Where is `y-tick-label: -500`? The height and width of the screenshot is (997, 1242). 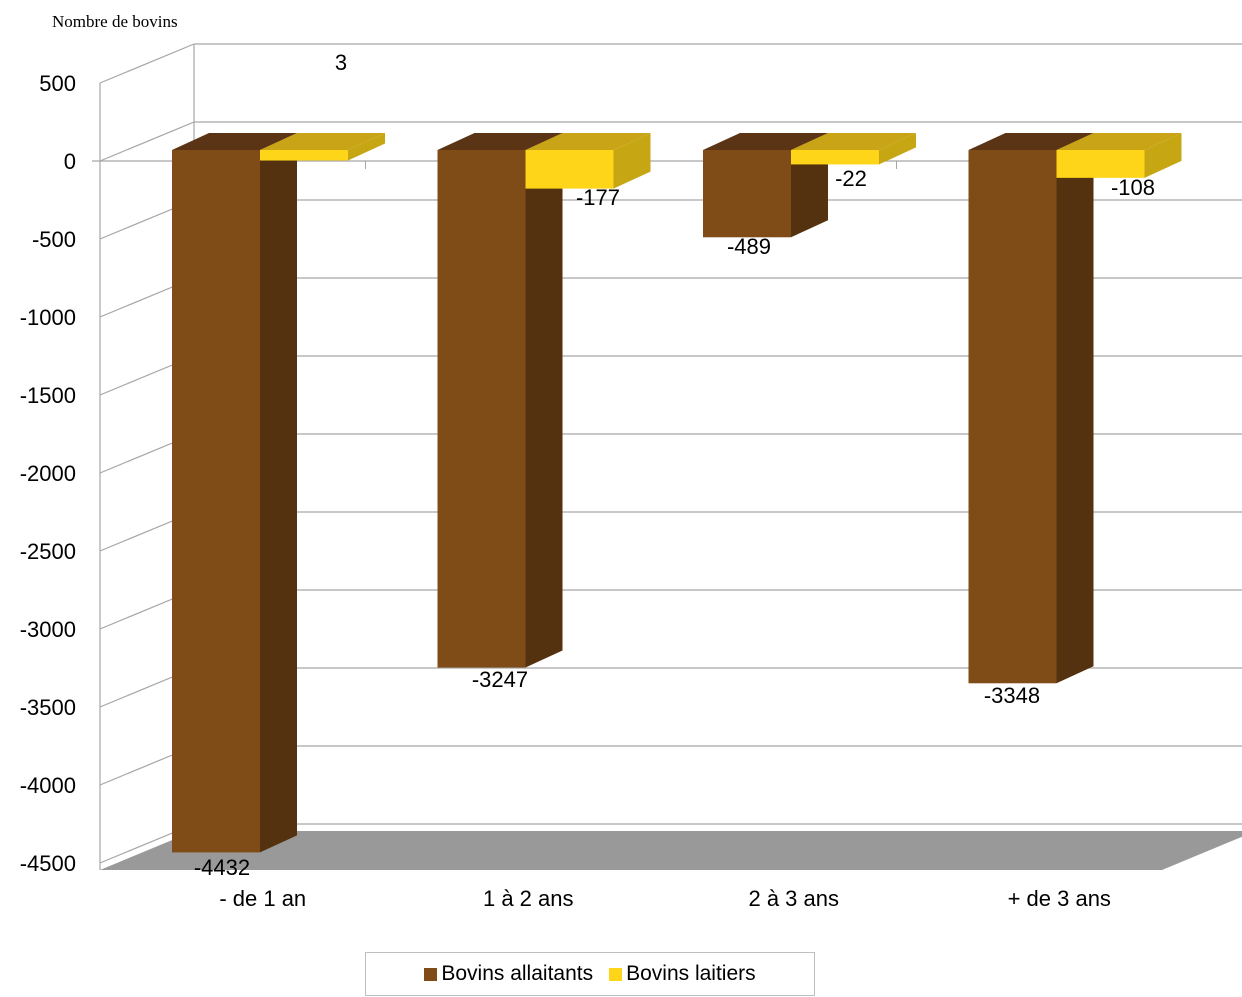
y-tick-label: -500 is located at coordinates (54, 239).